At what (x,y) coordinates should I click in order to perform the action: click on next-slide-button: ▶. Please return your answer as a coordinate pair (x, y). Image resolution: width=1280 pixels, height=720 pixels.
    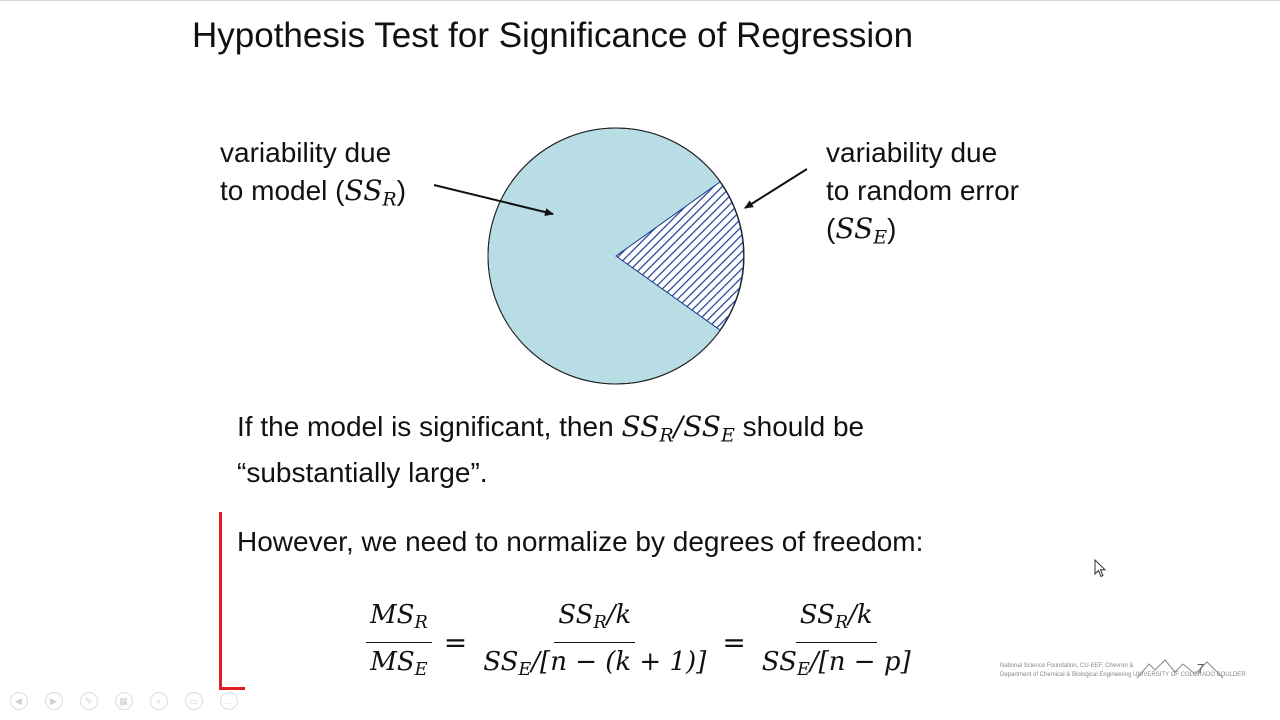
    Looking at the image, I should click on (53, 701).